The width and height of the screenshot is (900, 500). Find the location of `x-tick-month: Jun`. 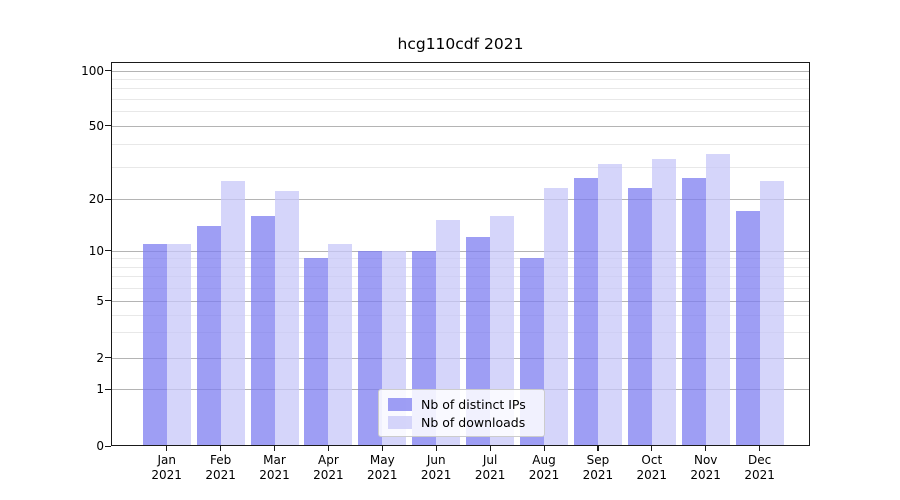

x-tick-month: Jun is located at coordinates (436, 460).